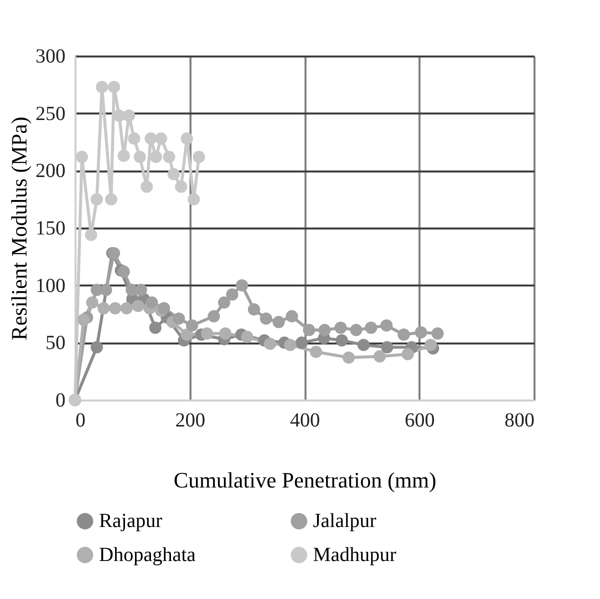  I want to click on y-tick-label: 50, so click(56, 343).